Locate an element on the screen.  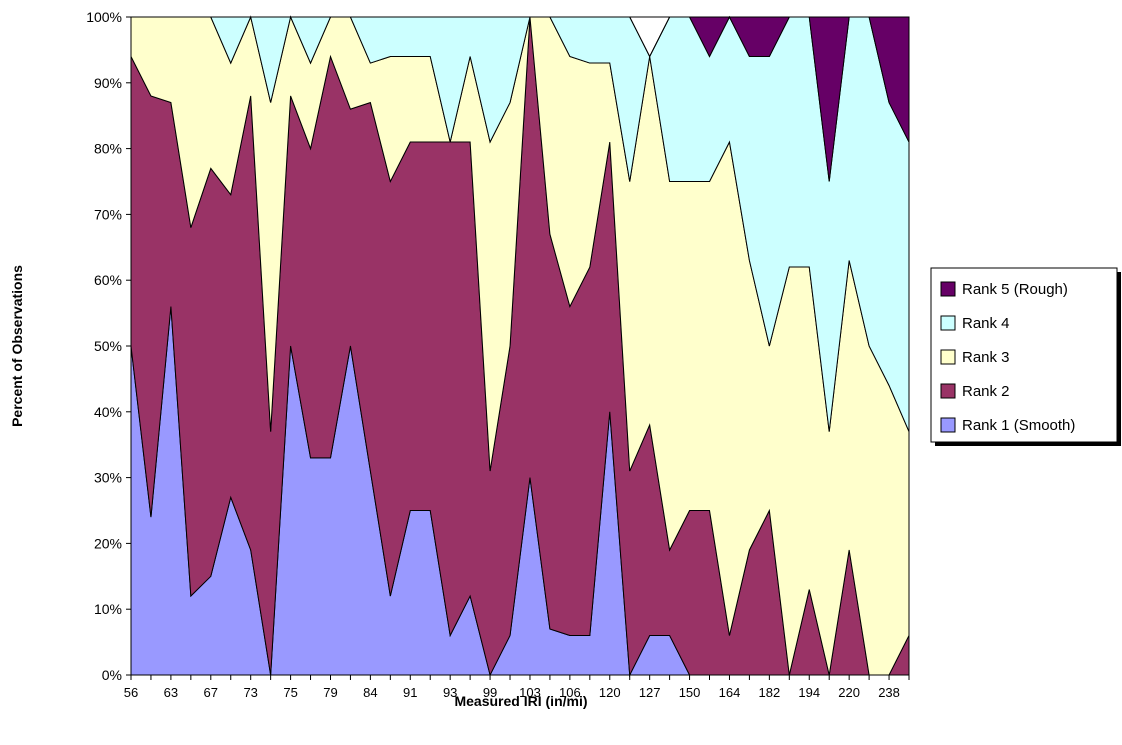
y-tick-labels: 0% 10% 20% 30% 40% 50% 60% 70% 80% 90% 100% is located at coordinates (104, 346).